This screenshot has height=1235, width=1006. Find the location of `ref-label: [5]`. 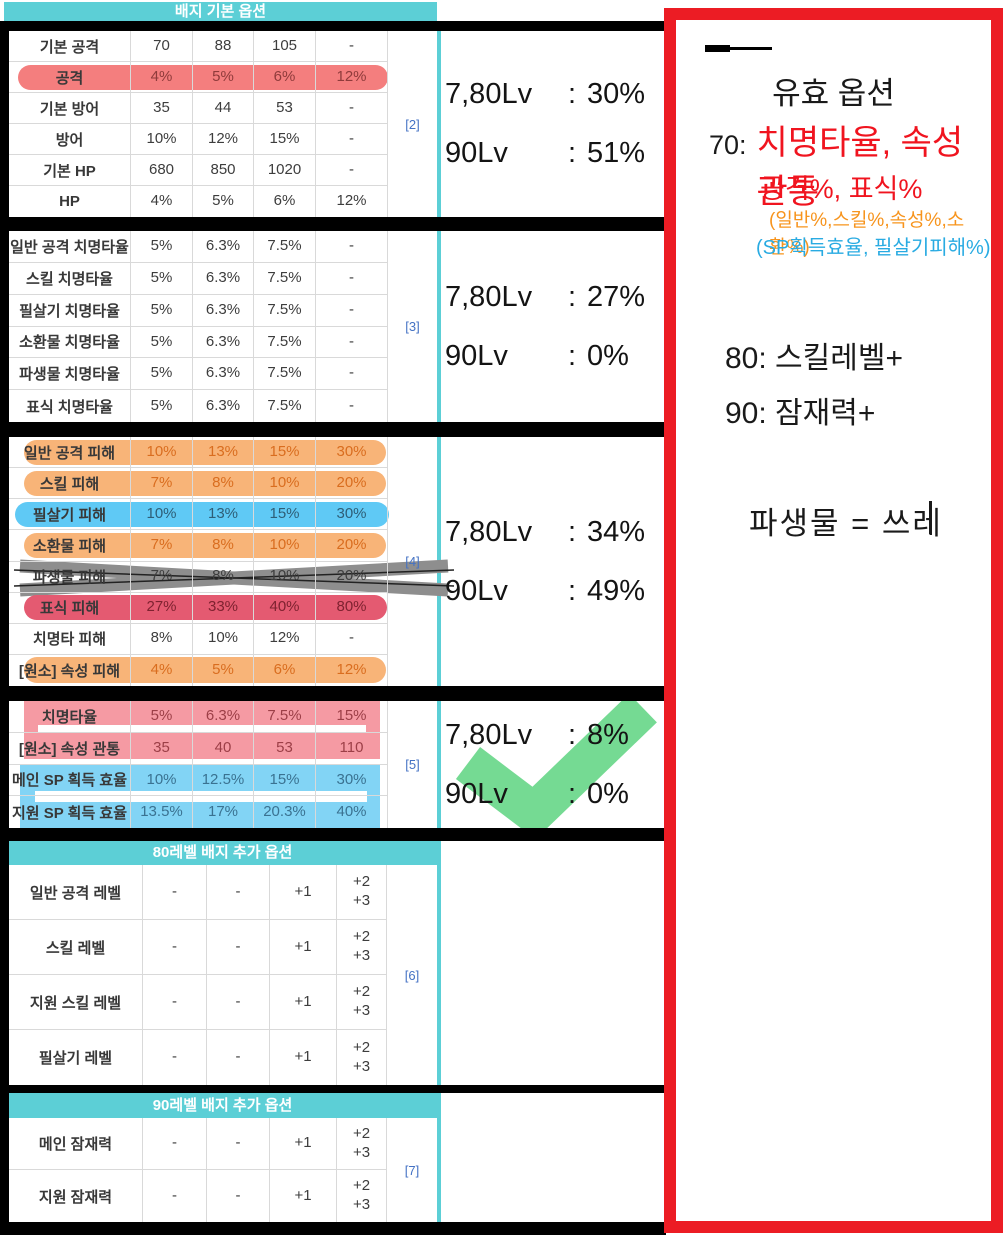

ref-label: [5] is located at coordinates (412, 764).